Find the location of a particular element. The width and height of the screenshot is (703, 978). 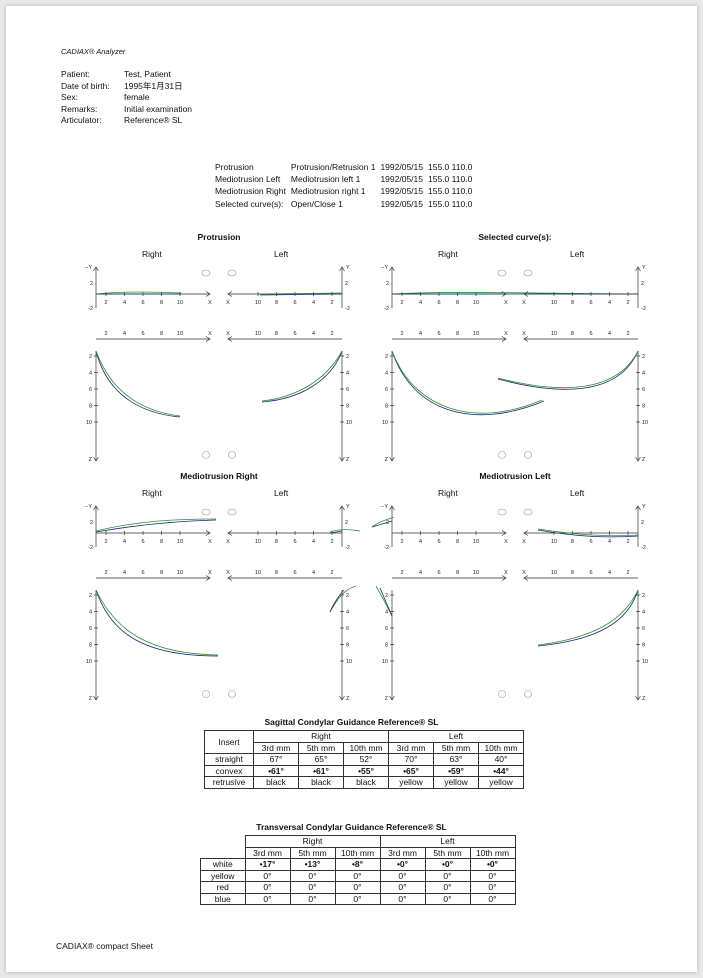

mediotrusion-right-left-b is located at coordinates (345, 531).